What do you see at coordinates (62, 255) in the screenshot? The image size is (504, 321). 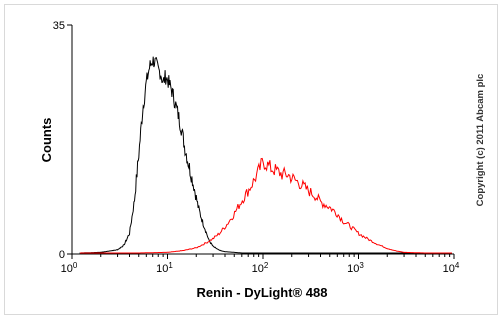 I see `y-tick-label: 0` at bounding box center [62, 255].